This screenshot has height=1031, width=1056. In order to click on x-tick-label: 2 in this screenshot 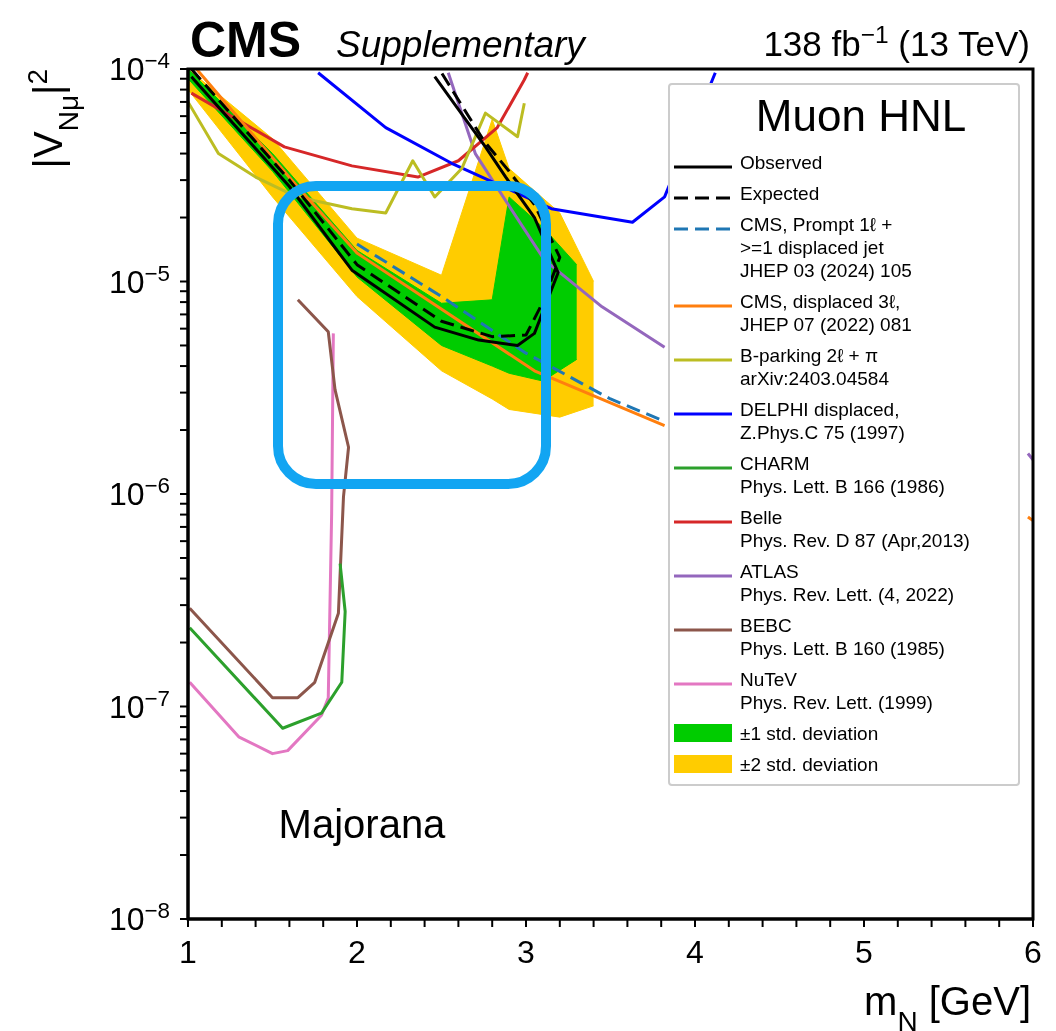, I will do `click(357, 952)`.